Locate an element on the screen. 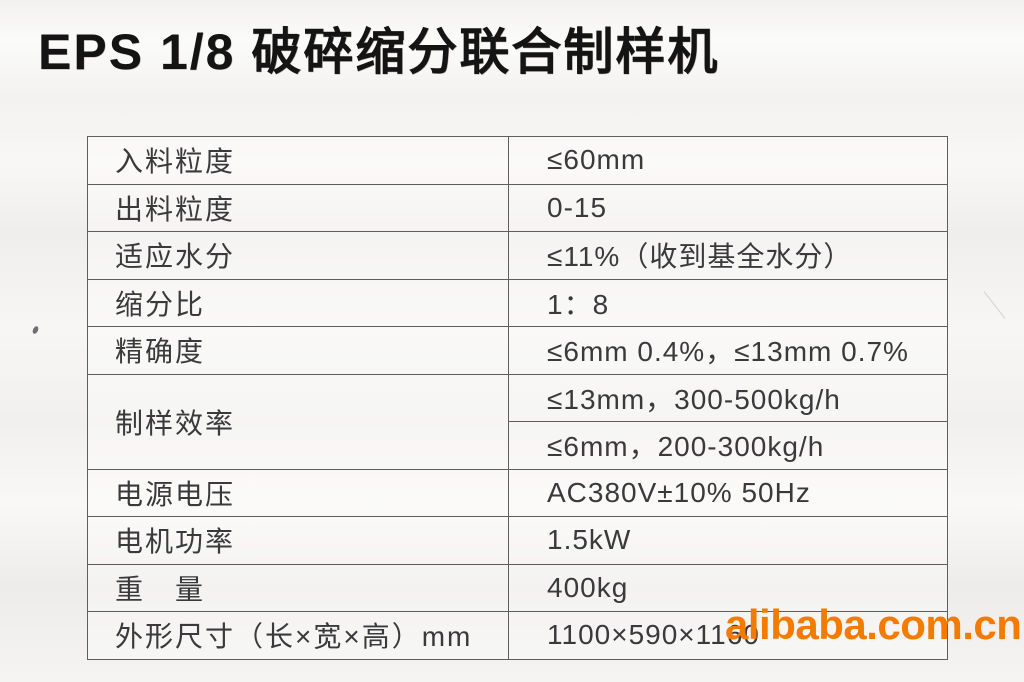 The width and height of the screenshot is (1024, 682). table-row: 适应水分 ≤11%（收到基全水分） is located at coordinates (517, 255).